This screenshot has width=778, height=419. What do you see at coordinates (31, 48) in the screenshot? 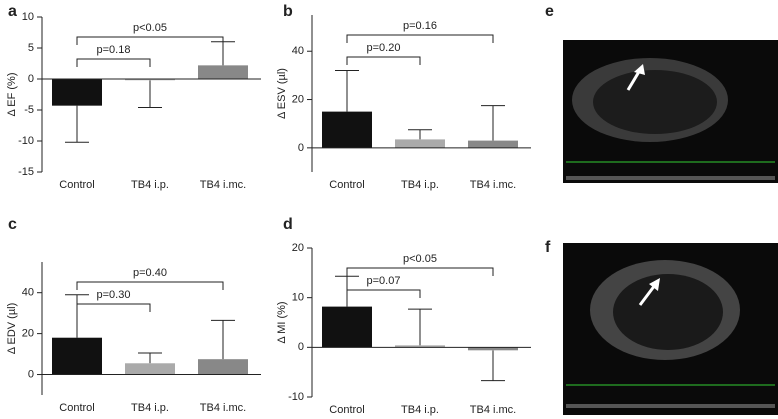
I see `y-tick-label: 5` at bounding box center [31, 48].